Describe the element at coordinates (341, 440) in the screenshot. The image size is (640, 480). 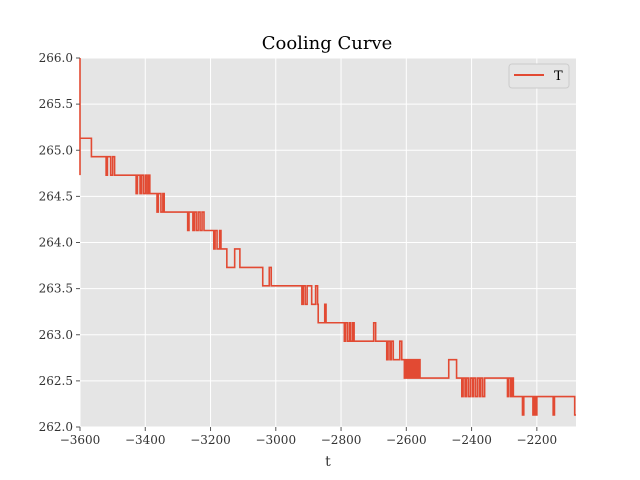
I see `x-tick-label: −2800` at that location.